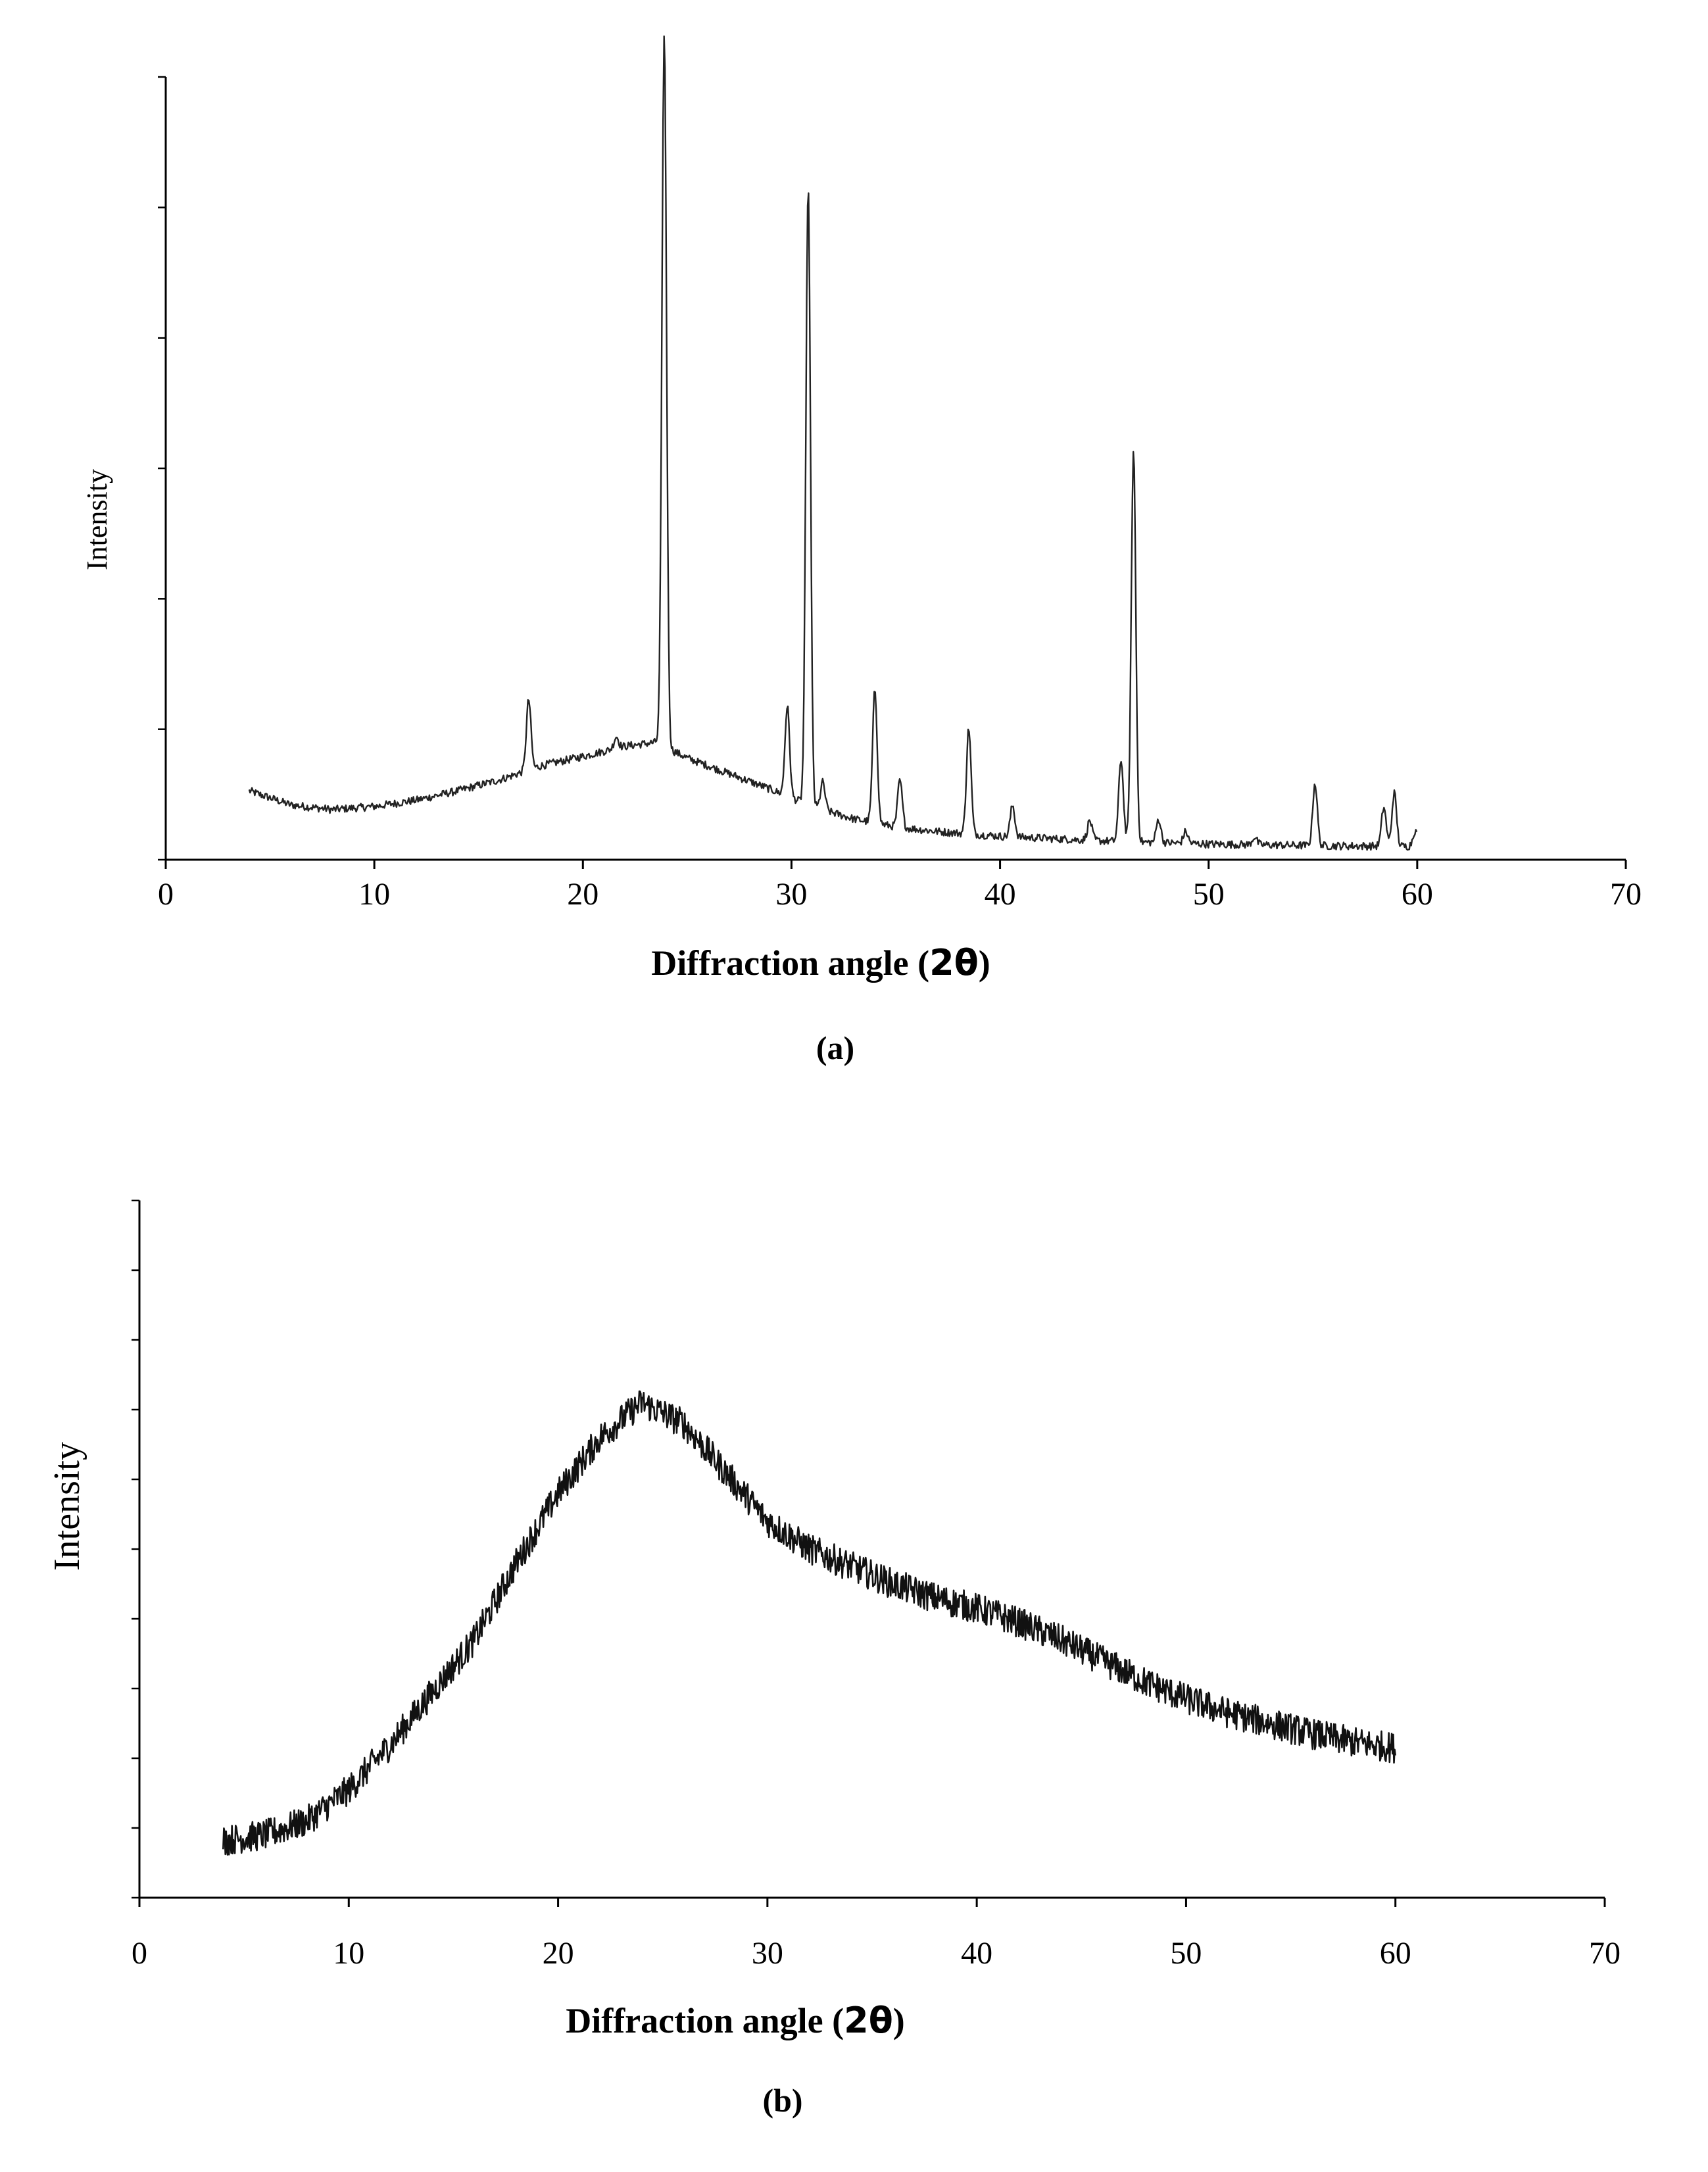  I want to click on xrd-pattern-line, so click(809, 1623).